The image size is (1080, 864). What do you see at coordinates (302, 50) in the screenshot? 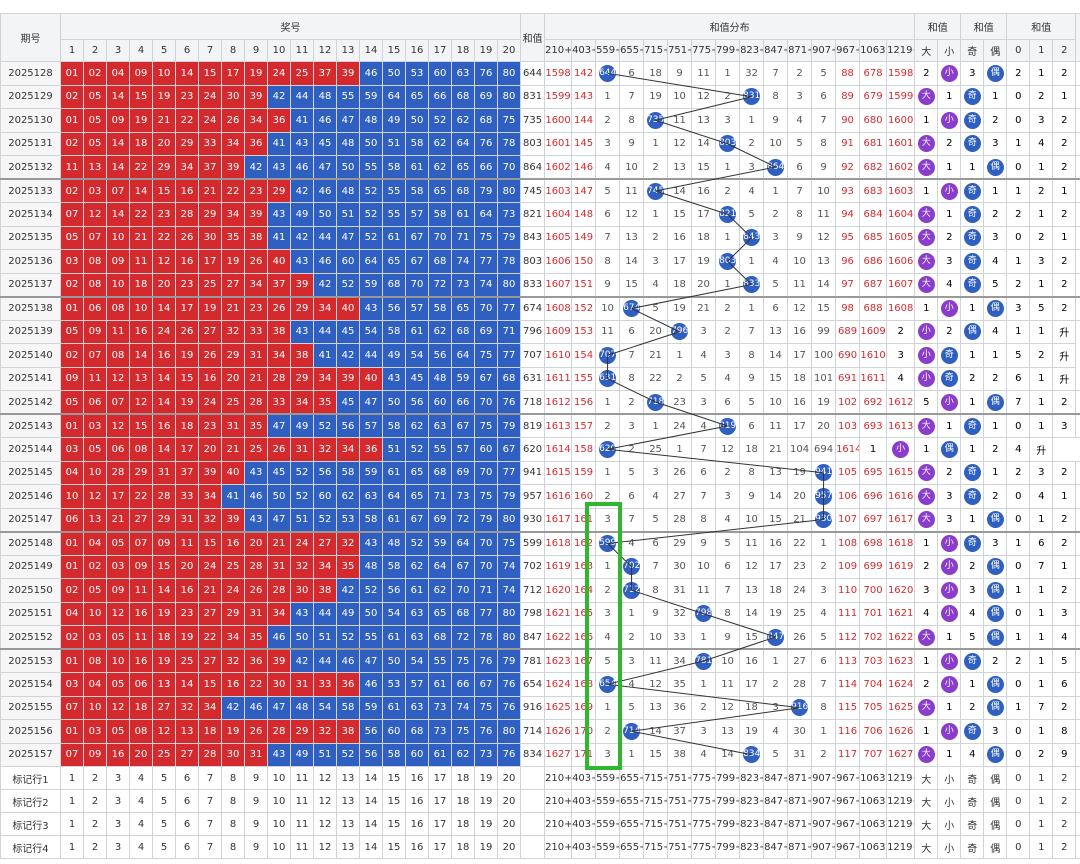
I see `num-col-header: 11` at bounding box center [302, 50].